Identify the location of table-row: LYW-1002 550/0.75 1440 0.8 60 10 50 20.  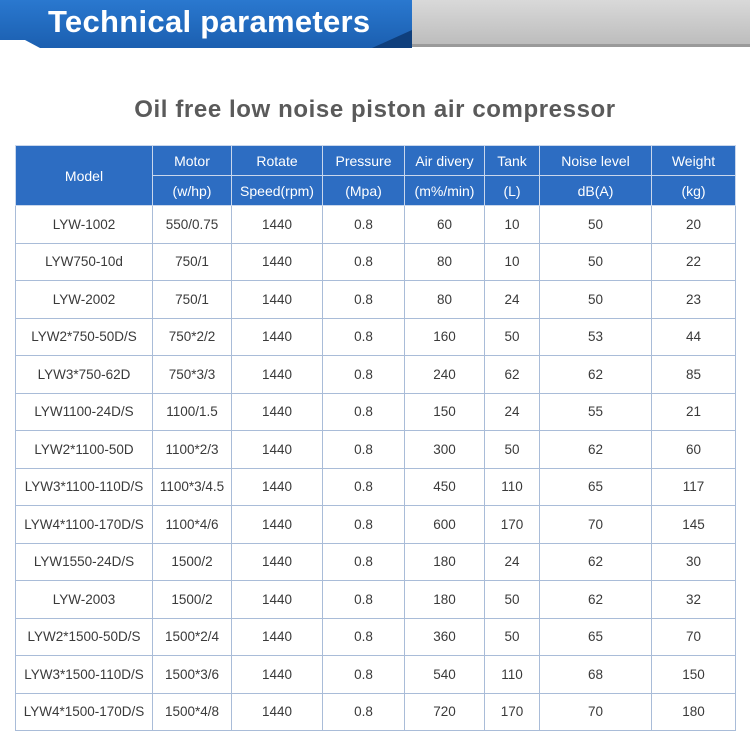
(375, 224).